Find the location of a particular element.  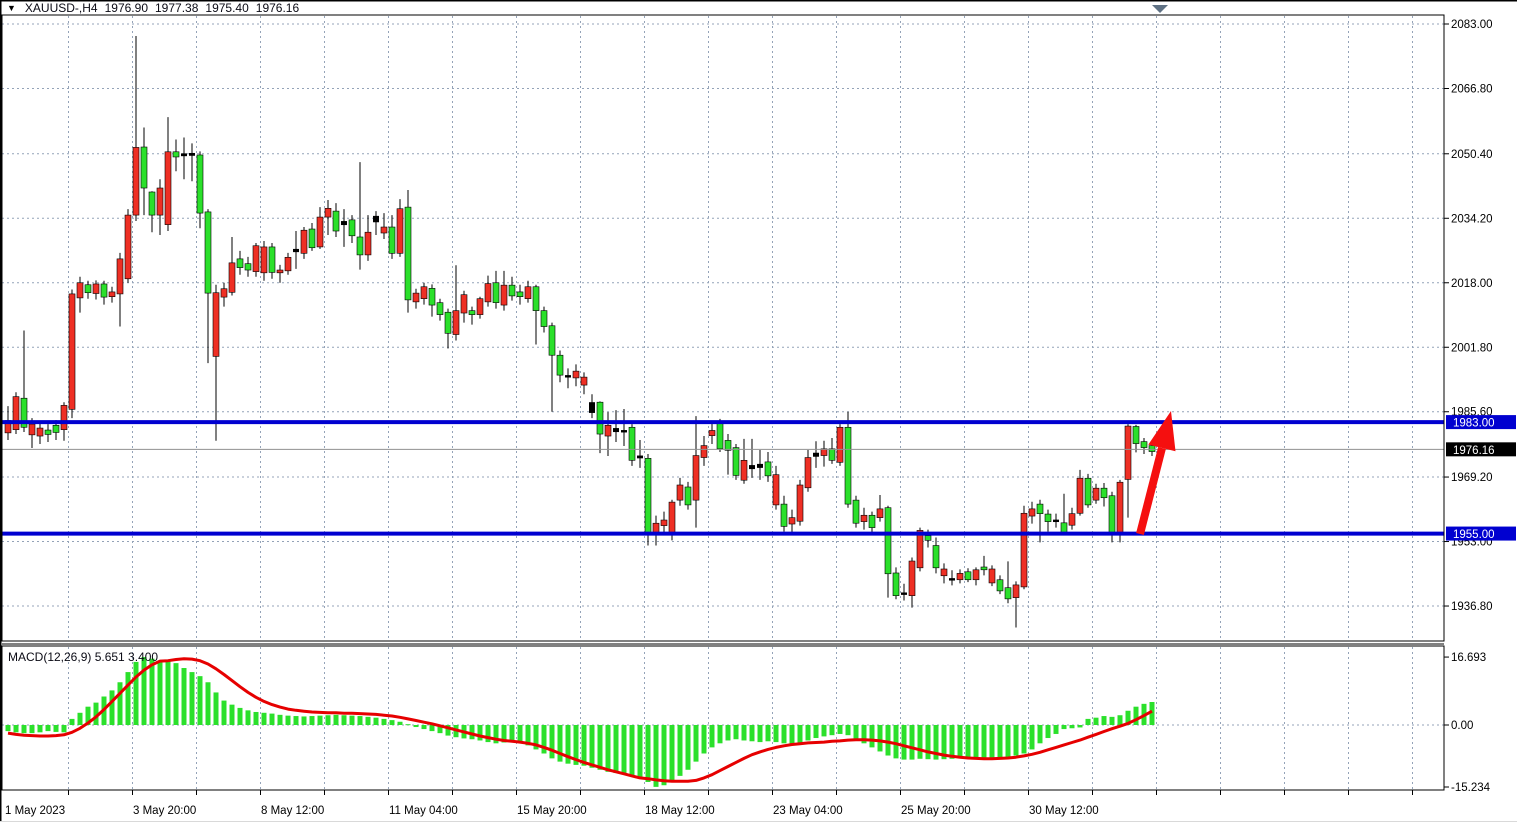

svg-text: 2034.20 is located at coordinates (1472, 219).